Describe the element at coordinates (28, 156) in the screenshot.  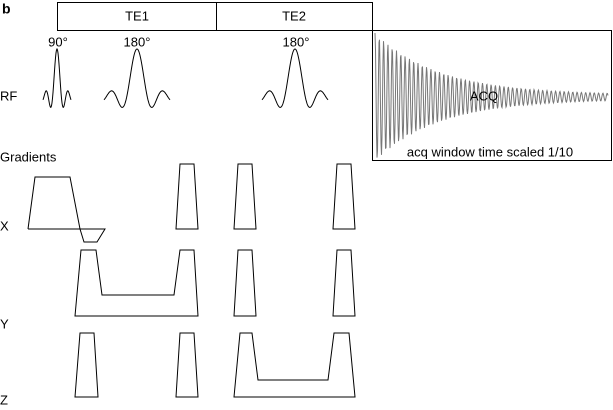
I see `gradients-label: Gradients` at that location.